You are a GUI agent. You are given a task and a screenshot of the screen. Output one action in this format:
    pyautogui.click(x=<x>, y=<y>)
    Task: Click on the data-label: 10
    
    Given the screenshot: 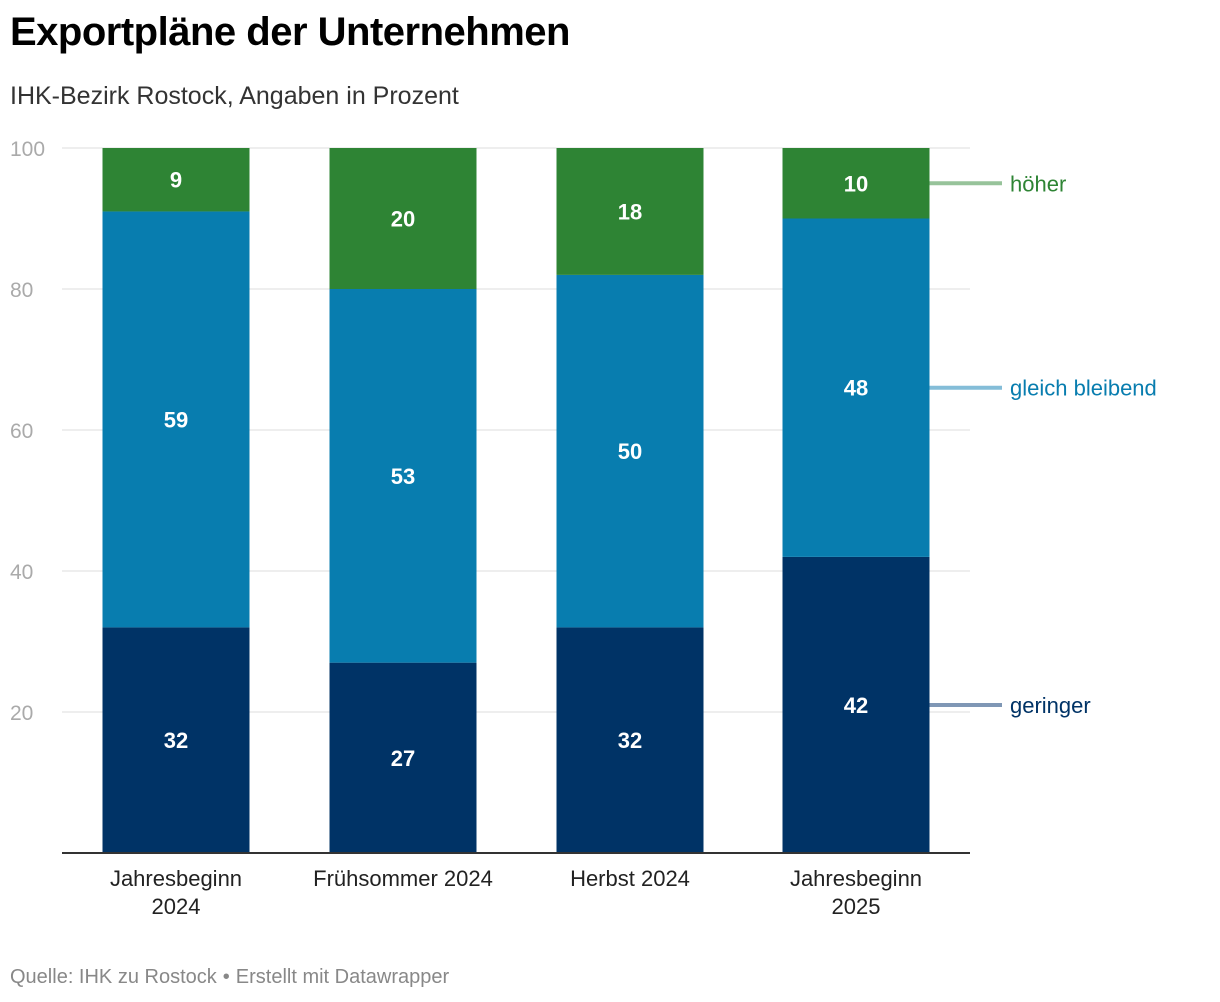 What is the action you would take?
    pyautogui.click(x=856, y=183)
    